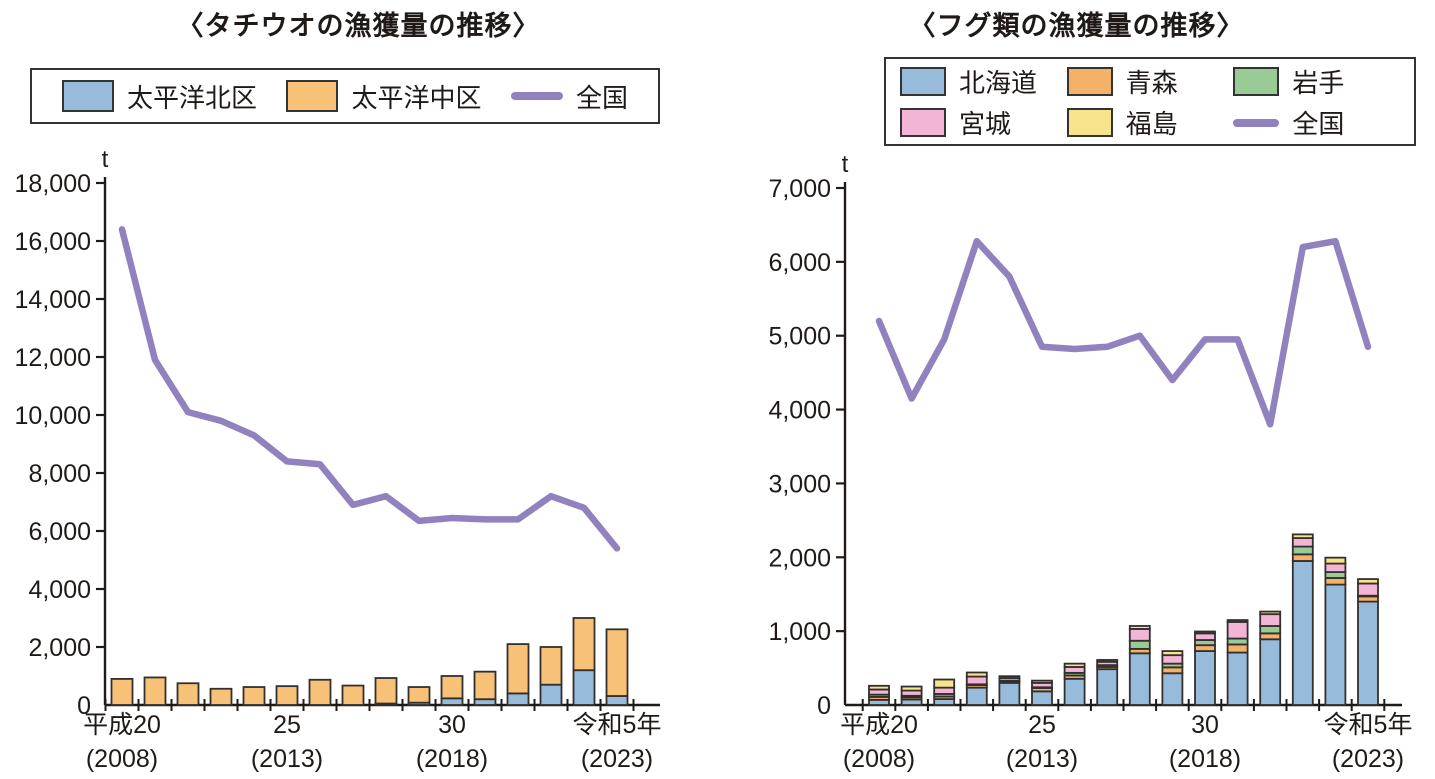  What do you see at coordinates (799, 632) in the screenshot?
I see `y-tick-label: 1,000` at bounding box center [799, 632].